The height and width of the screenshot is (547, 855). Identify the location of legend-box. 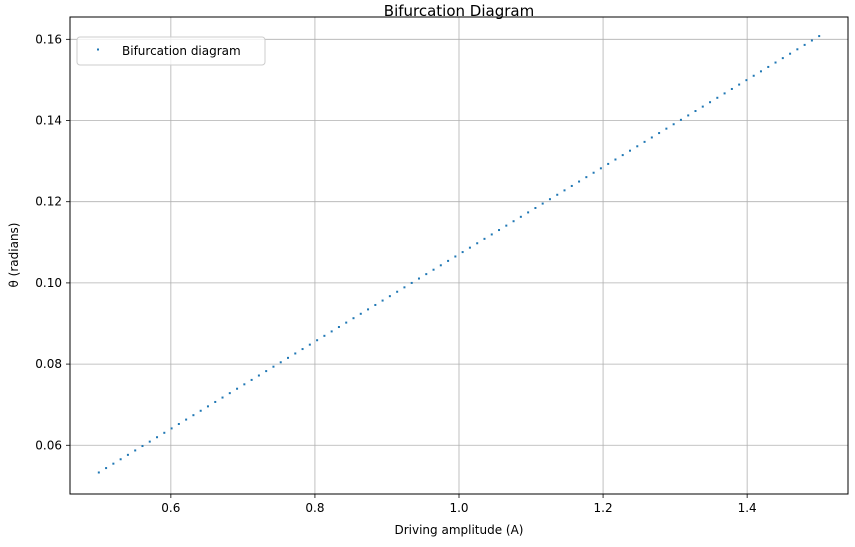
(171, 51).